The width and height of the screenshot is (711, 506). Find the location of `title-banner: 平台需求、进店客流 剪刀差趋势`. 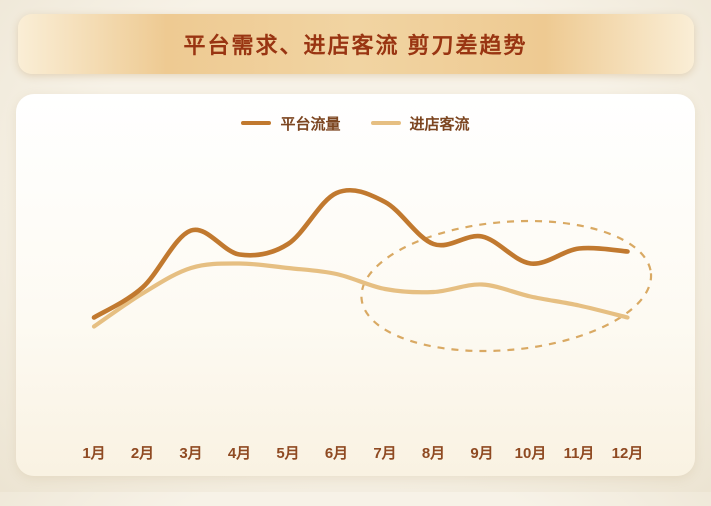

title-banner: 平台需求、进店客流 剪刀差趋势 is located at coordinates (355, 44).